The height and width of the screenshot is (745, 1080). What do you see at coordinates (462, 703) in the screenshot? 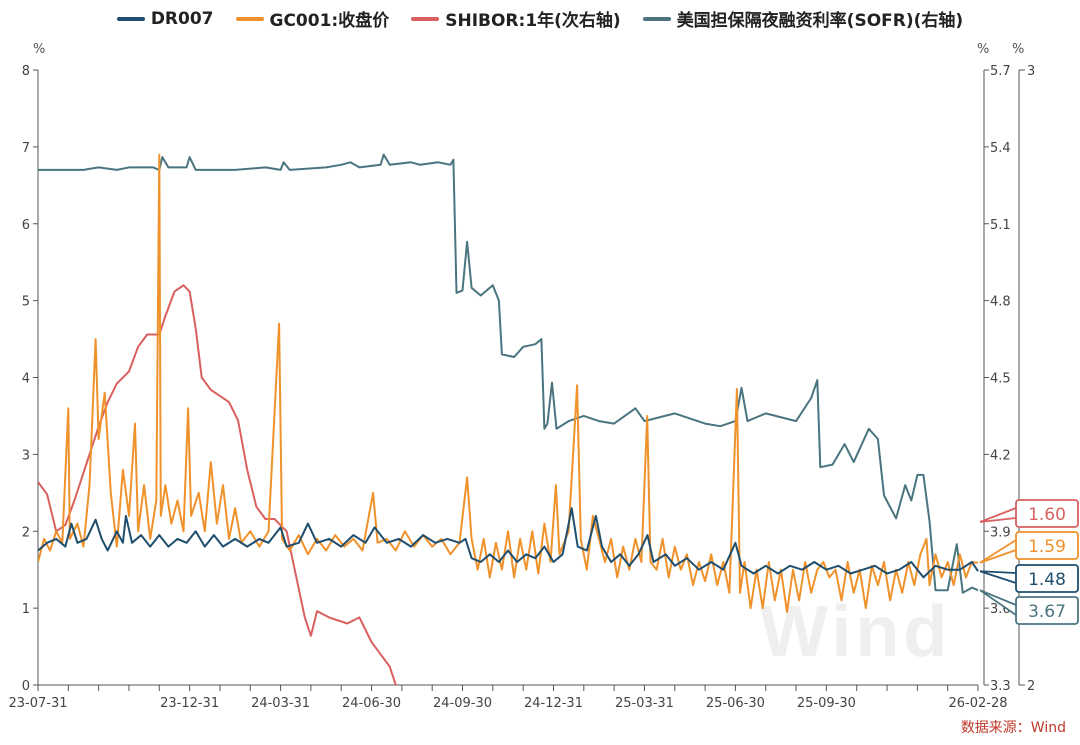
I see `x-axis-tick-label: 24-09-30` at bounding box center [462, 703].